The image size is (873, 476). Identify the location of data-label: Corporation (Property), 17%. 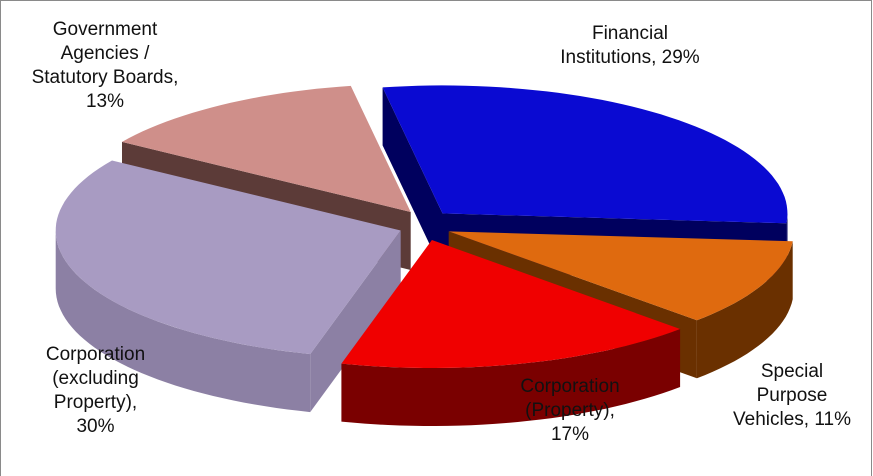
(570, 410).